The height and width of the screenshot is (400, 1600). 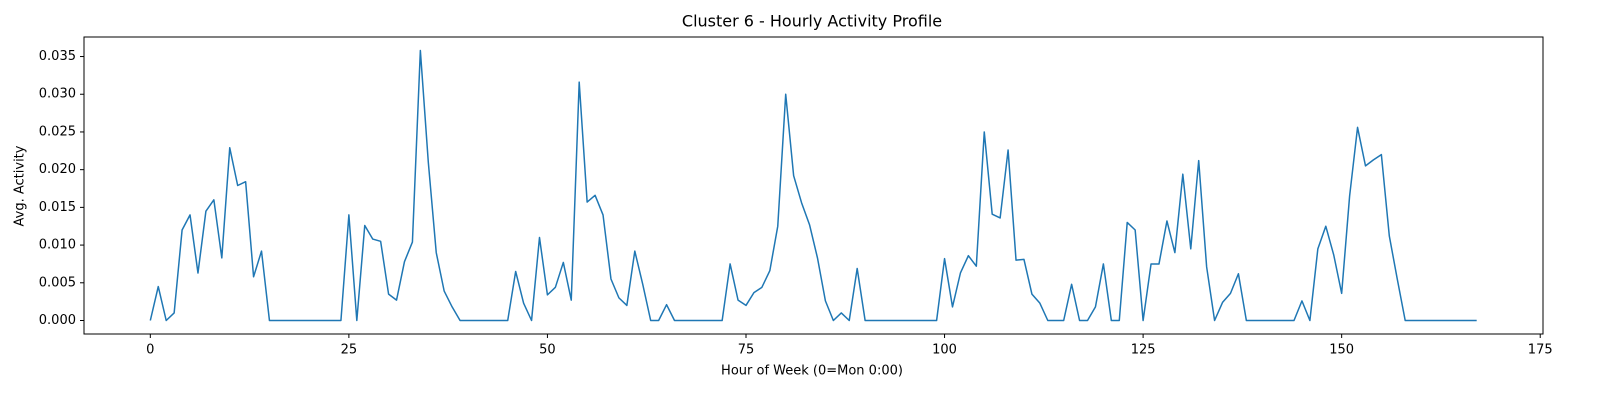 What do you see at coordinates (547, 350) in the screenshot?
I see `x-tick-label: 50` at bounding box center [547, 350].